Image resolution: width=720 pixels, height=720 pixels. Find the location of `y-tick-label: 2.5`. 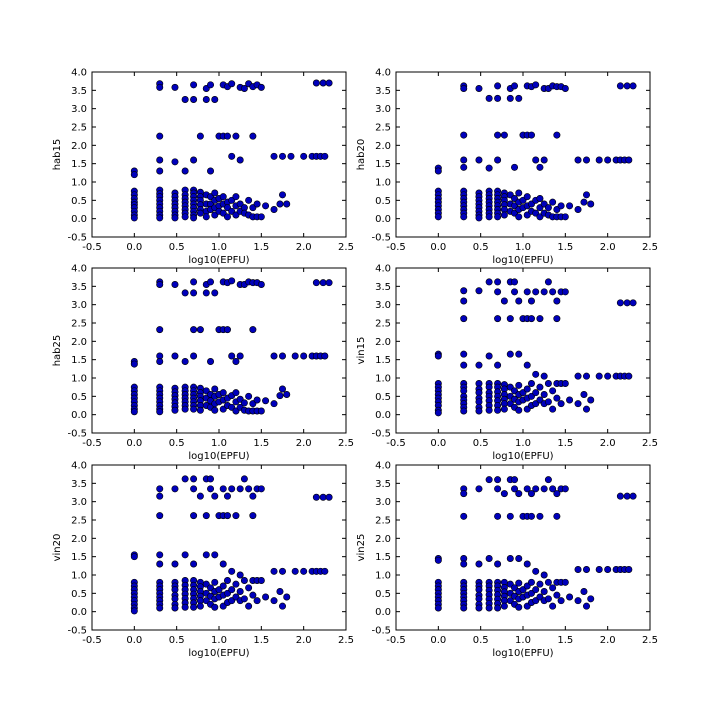

y-tick-label: 2.5 is located at coordinates (79, 324).